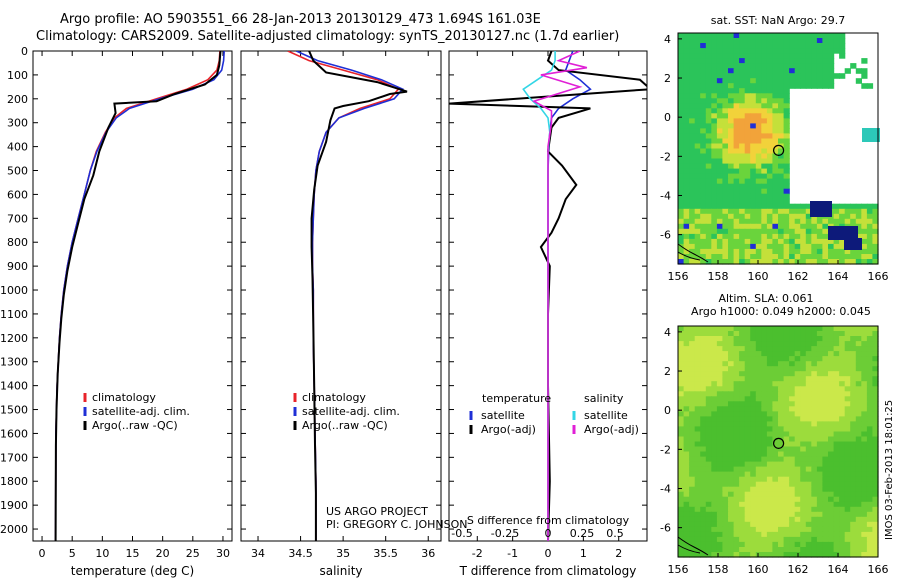 The height and width of the screenshot is (580, 900). Describe the element at coordinates (17, 171) in the screenshot. I see `depth-tick-label: 500` at that location.